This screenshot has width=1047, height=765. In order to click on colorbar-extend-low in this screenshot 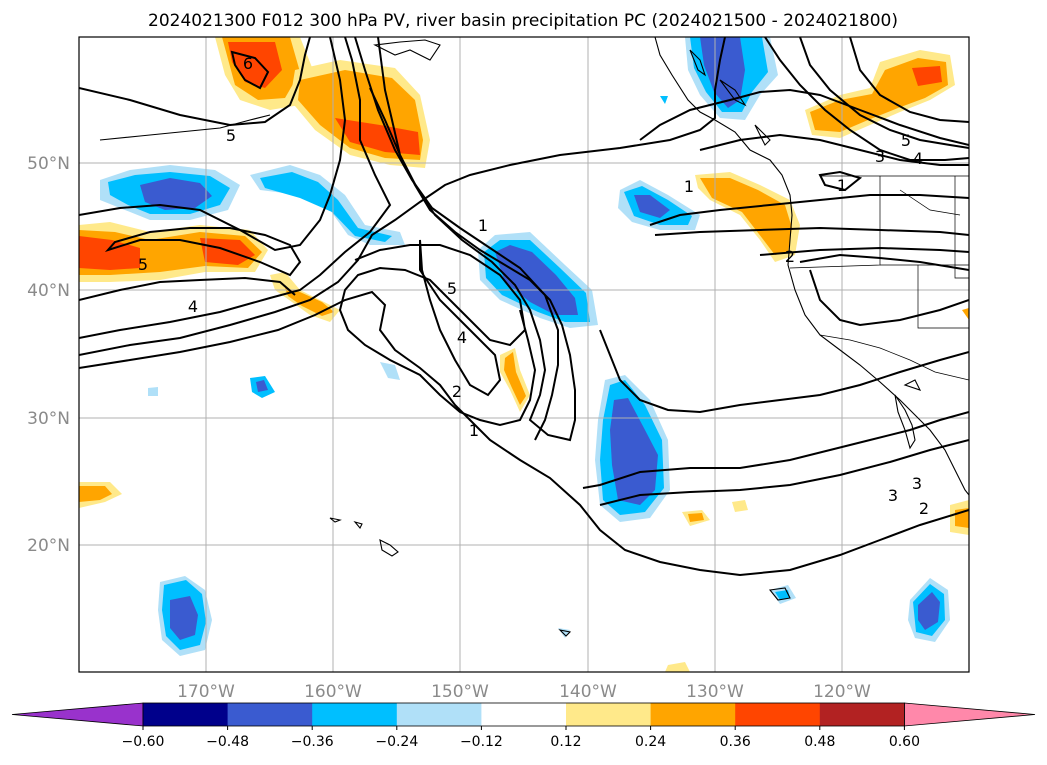, I will do `click(77, 714)`.